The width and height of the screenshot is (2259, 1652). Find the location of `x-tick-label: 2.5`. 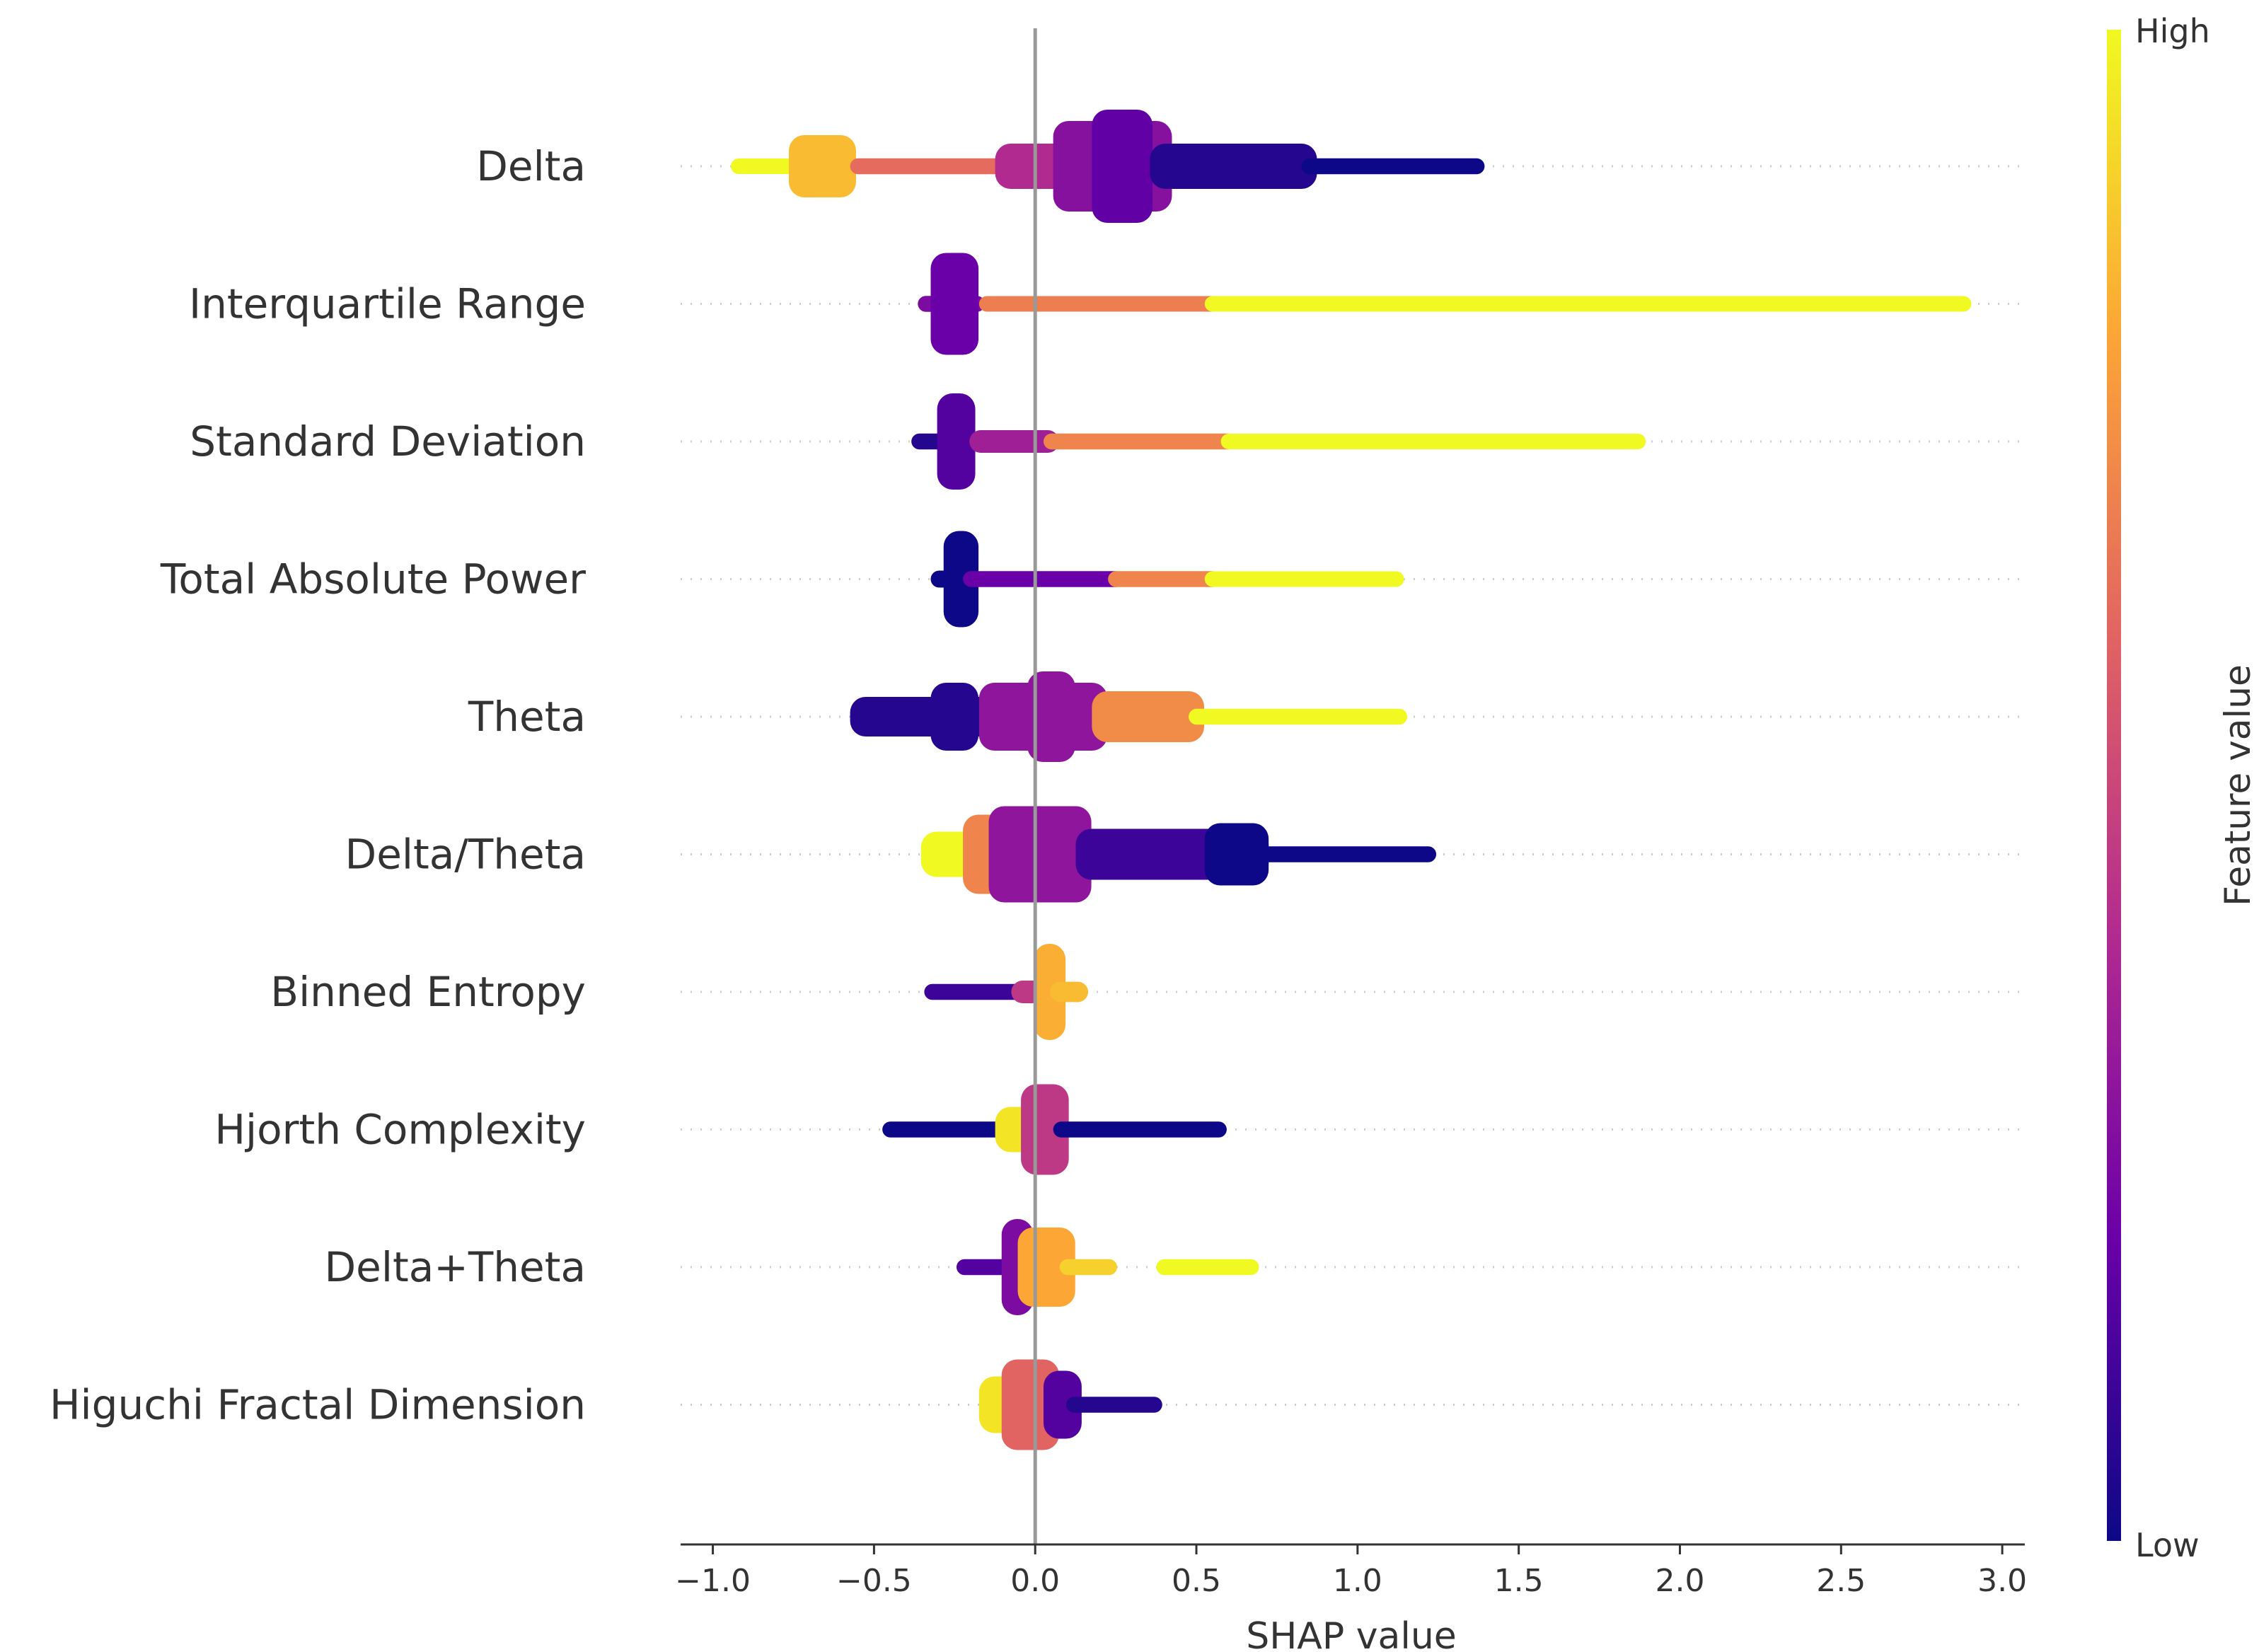

x-tick-label: 2.5 is located at coordinates (1841, 1581).